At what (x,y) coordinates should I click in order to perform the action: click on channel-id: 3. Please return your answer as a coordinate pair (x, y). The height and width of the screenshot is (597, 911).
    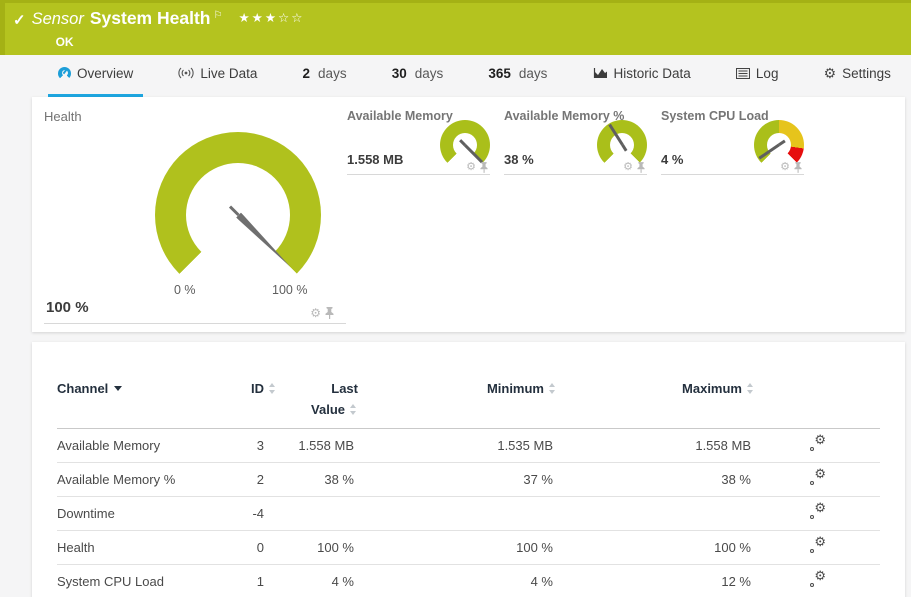
    Looking at the image, I should click on (236, 445).